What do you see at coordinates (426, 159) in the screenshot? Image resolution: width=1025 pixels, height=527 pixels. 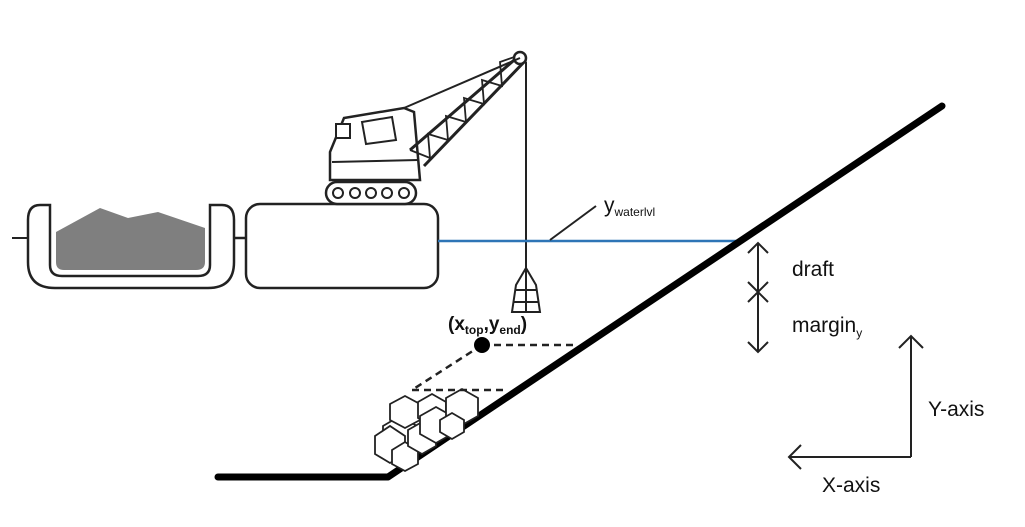 I see `crane` at bounding box center [426, 159].